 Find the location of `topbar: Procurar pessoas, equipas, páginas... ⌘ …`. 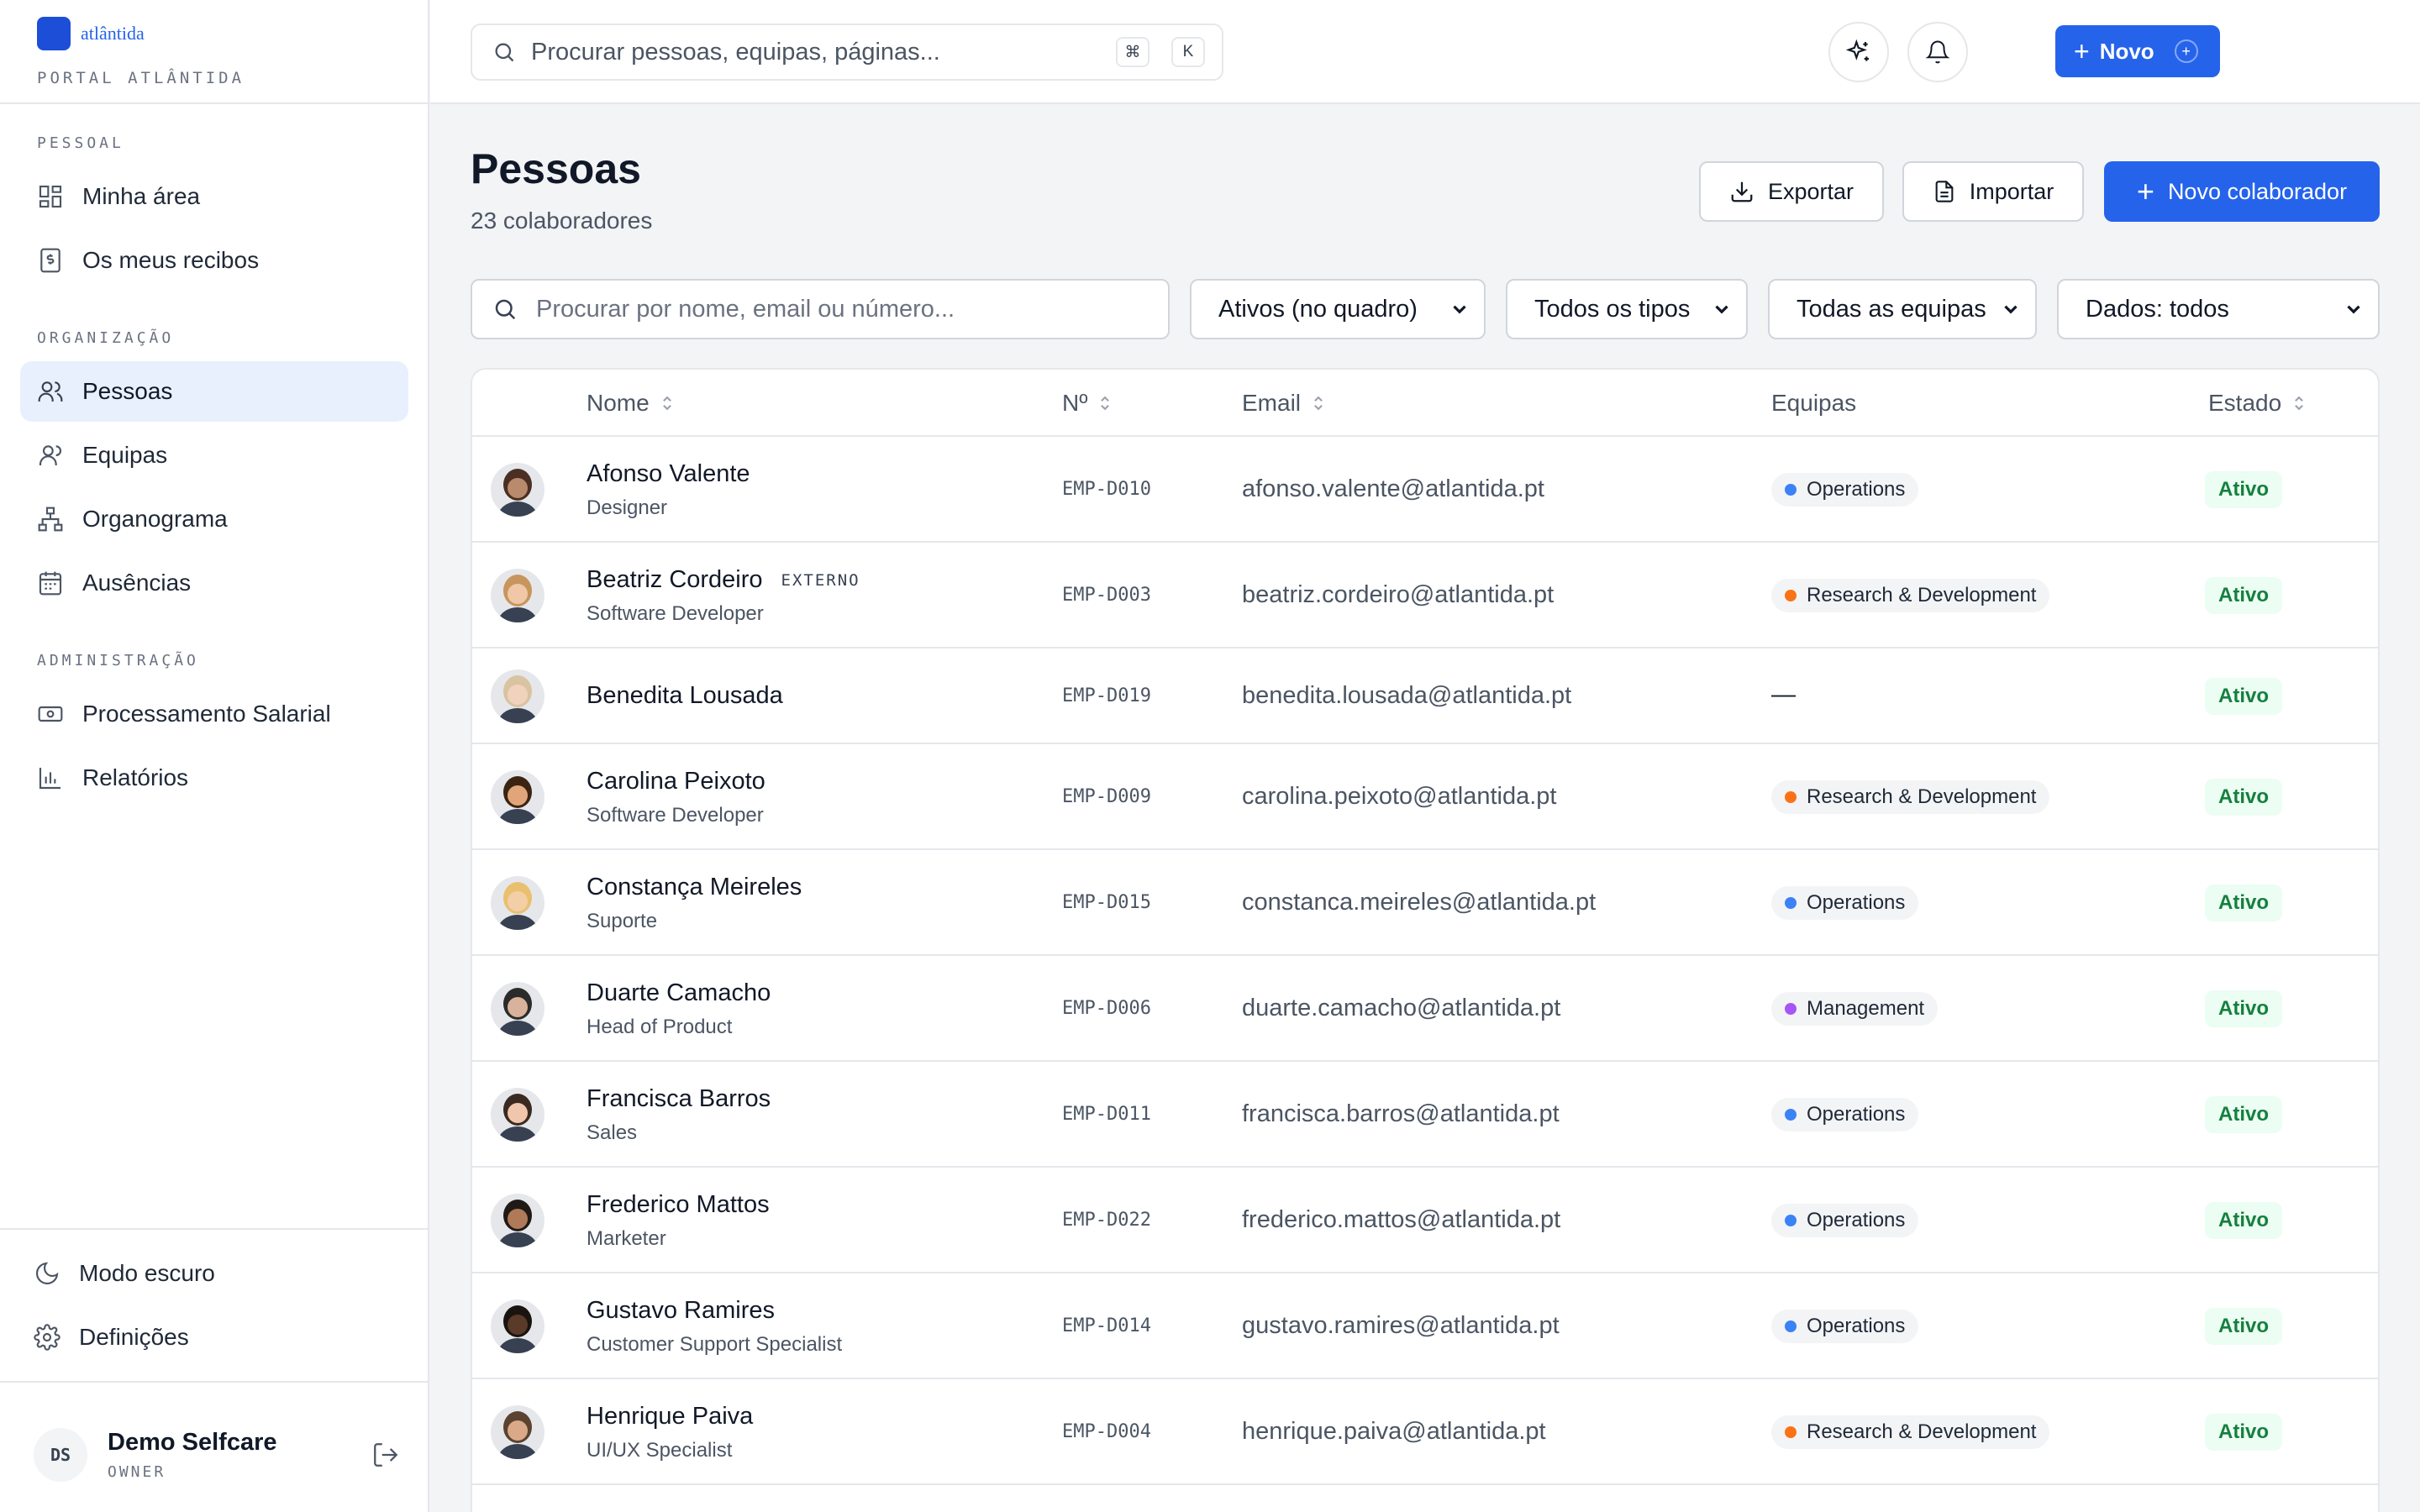

topbar: Procurar pessoas, equipas, páginas... ⌘ … is located at coordinates (1425, 52).